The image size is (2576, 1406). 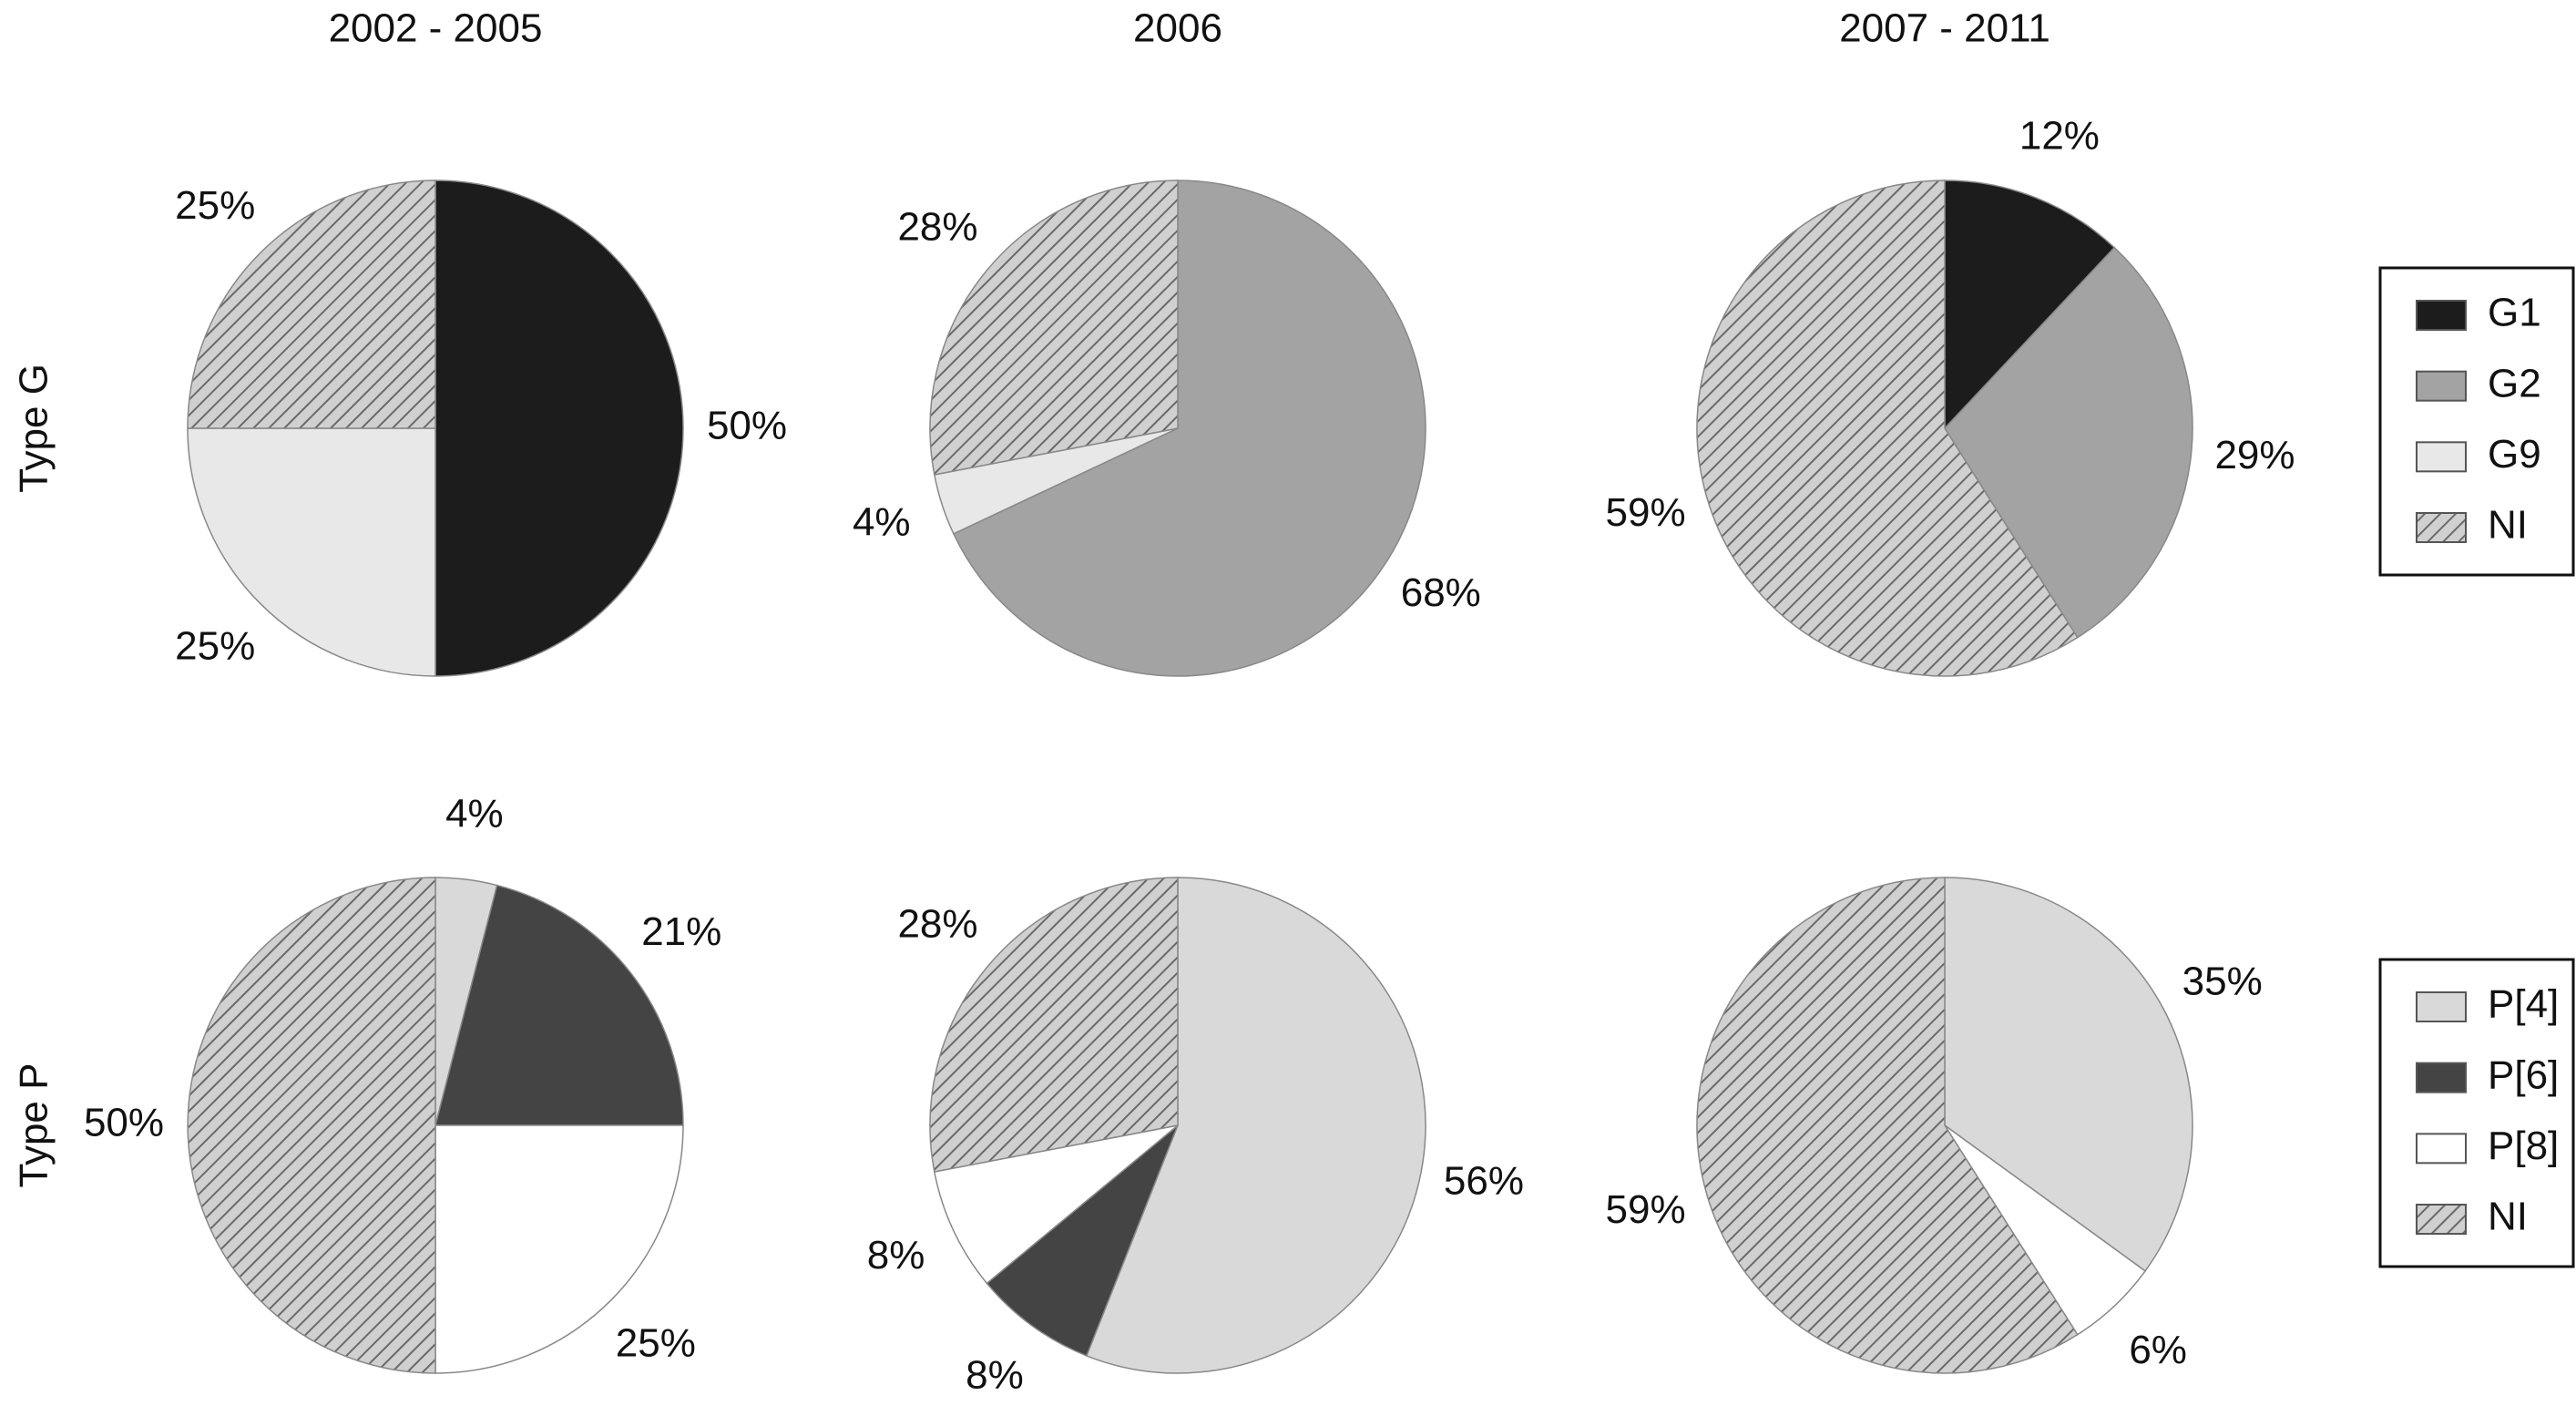 What do you see at coordinates (681, 931) in the screenshot?
I see `value-label: 21%` at bounding box center [681, 931].